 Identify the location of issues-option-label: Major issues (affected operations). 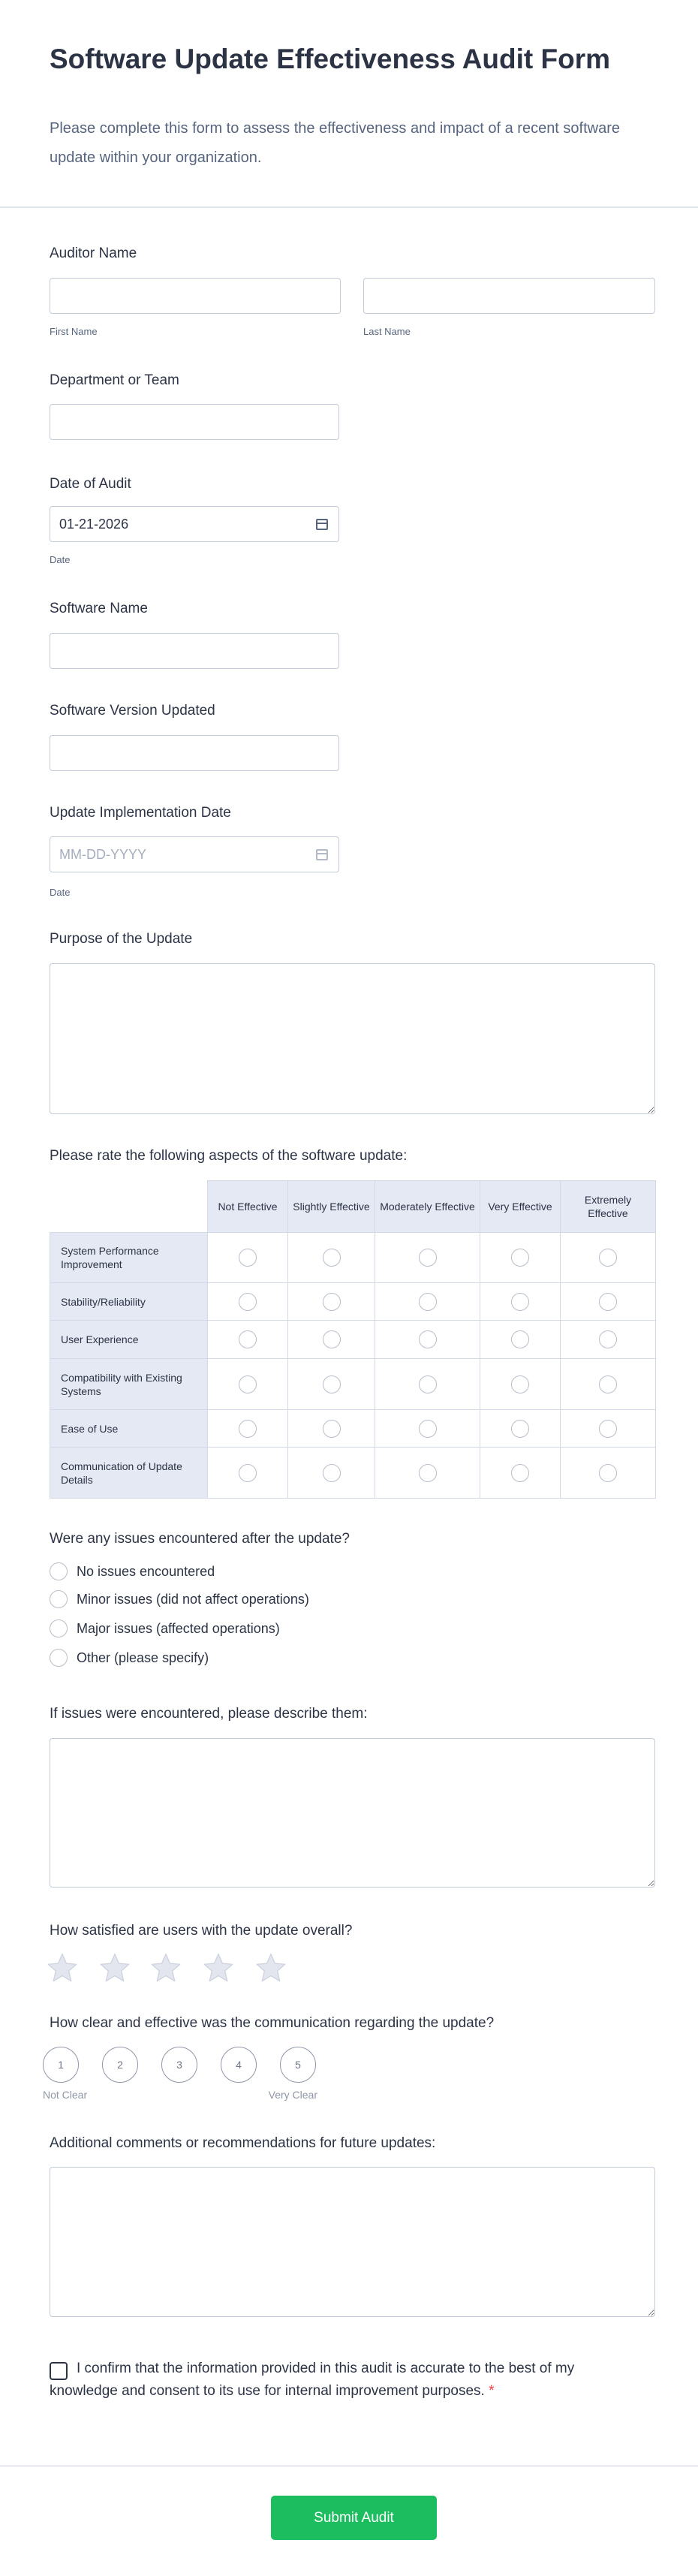
(178, 1628).